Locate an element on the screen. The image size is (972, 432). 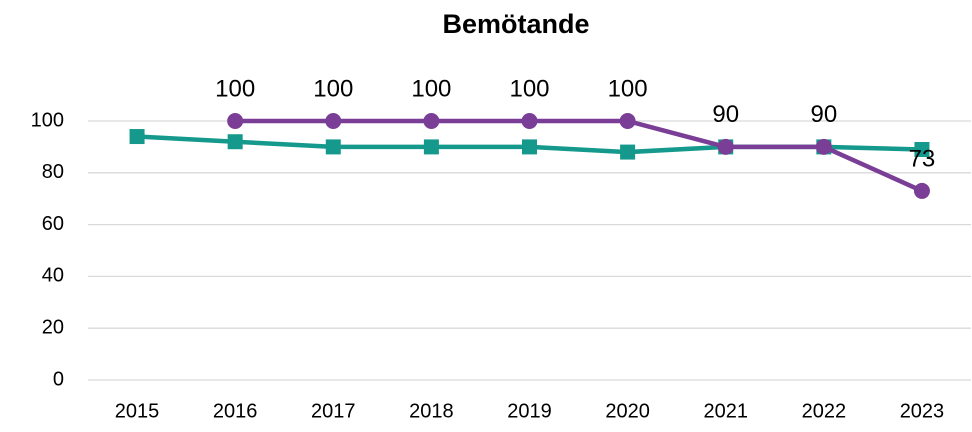
x-tick-label: 2022 is located at coordinates (824, 411).